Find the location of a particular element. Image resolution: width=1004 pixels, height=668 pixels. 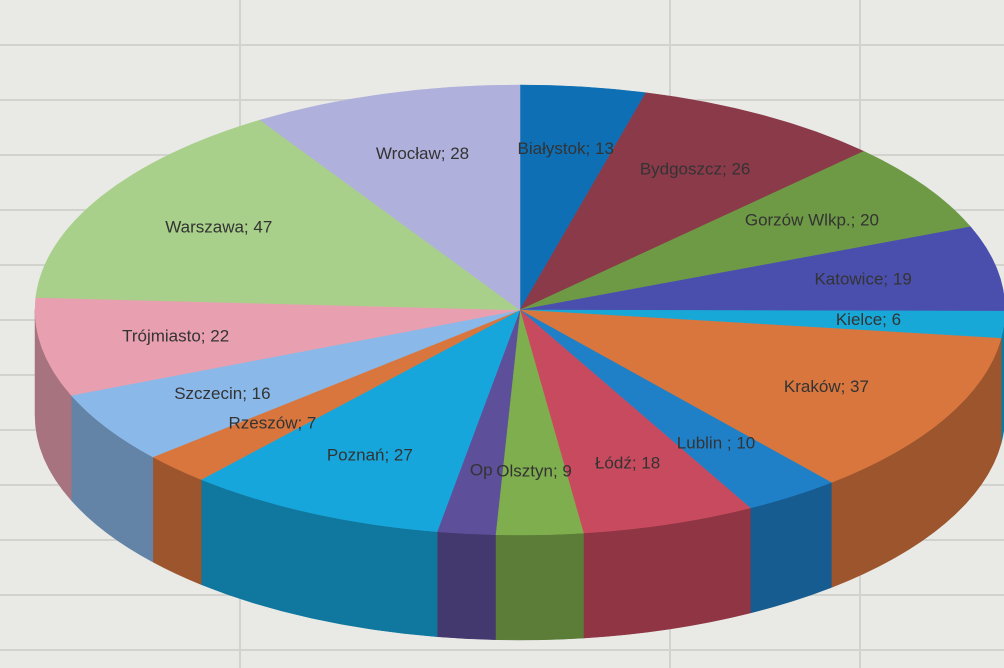

slice-label: Łódź; 18 is located at coordinates (627, 463).